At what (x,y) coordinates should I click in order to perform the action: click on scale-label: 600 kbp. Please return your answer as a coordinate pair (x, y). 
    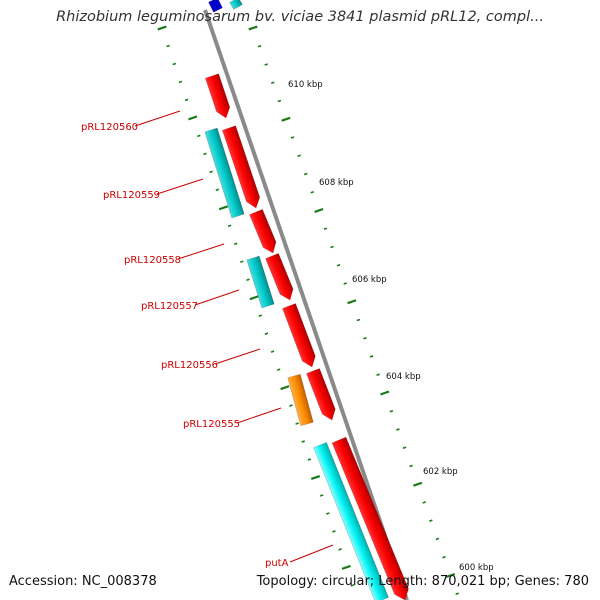
    Looking at the image, I should click on (476, 568).